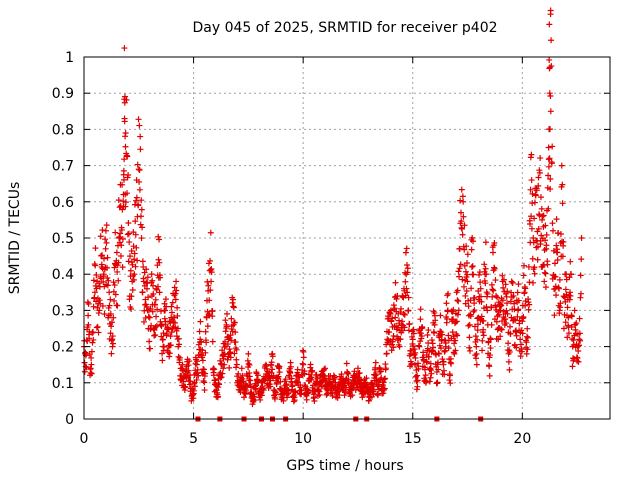 The height and width of the screenshot is (480, 640). I want to click on y-tick-label: 0.9, so click(63, 94).